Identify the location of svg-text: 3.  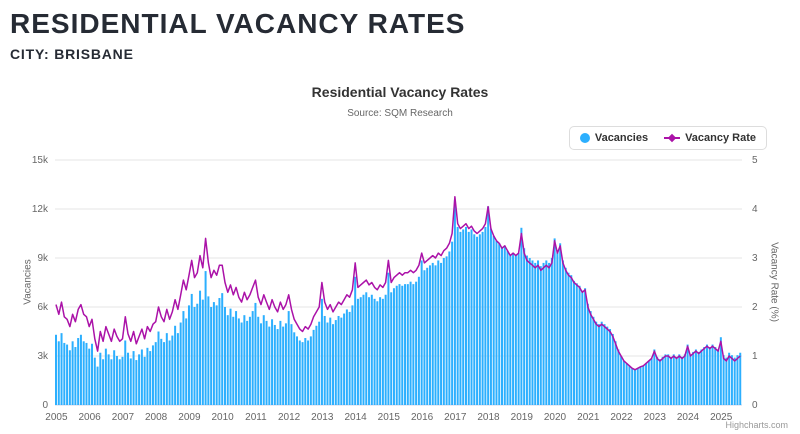
(755, 258).